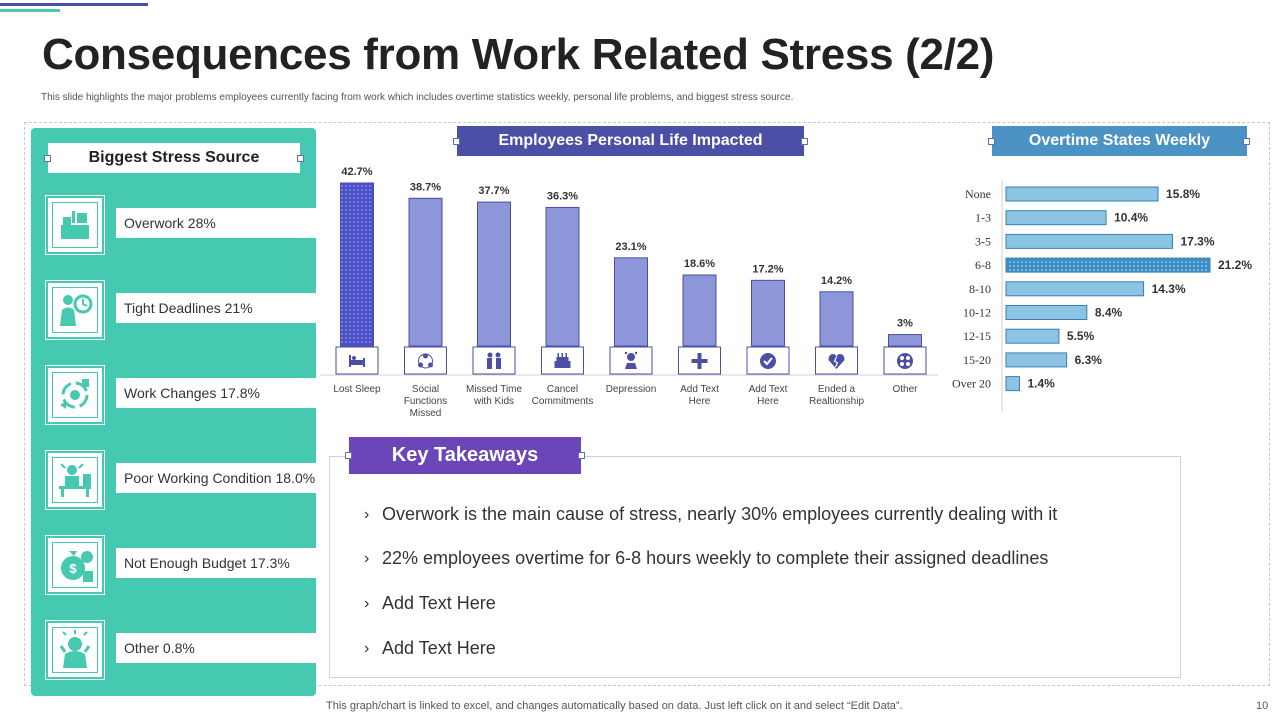  I want to click on takeaway-text: Add Text Here, so click(439, 648).